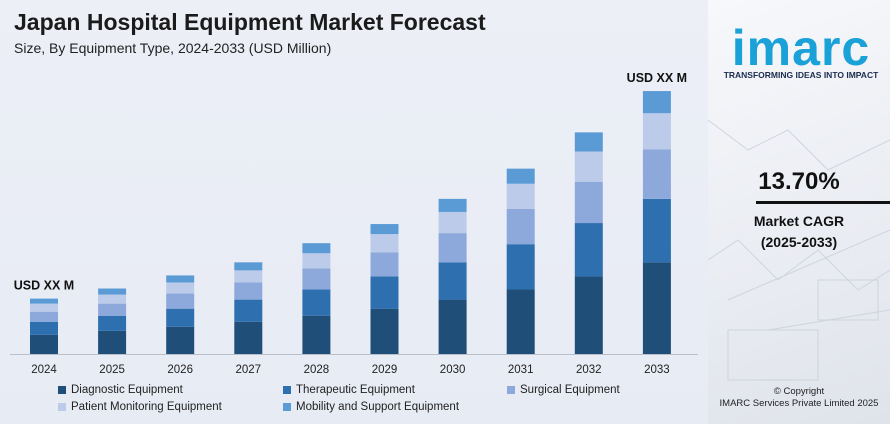 This screenshot has height=424, width=890. What do you see at coordinates (250, 22) in the screenshot?
I see `chart-title: Japan Hospital Equipment Market Forecast` at bounding box center [250, 22].